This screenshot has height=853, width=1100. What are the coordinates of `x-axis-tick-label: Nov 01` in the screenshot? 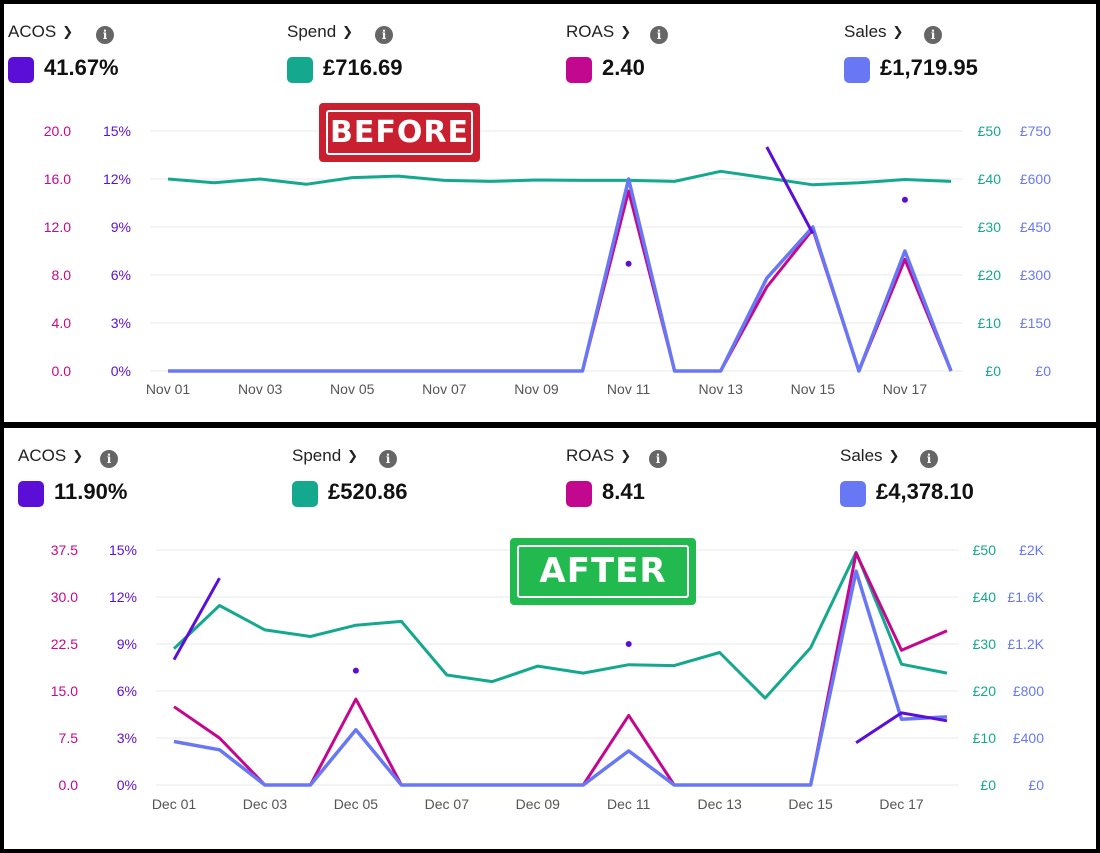 It's located at (168, 389).